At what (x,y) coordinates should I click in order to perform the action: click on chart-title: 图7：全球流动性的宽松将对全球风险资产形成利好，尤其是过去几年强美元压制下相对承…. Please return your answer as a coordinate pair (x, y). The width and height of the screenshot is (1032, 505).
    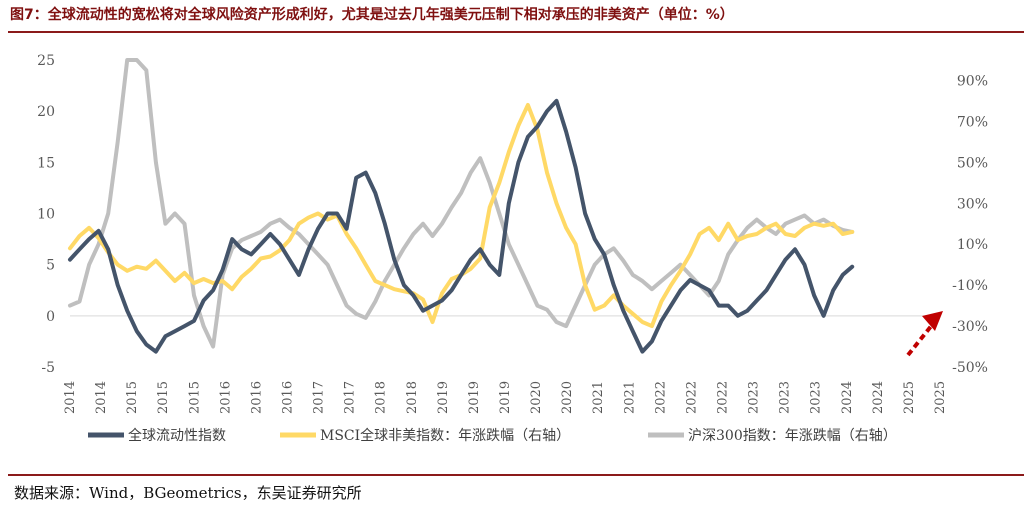
    Looking at the image, I should click on (372, 15).